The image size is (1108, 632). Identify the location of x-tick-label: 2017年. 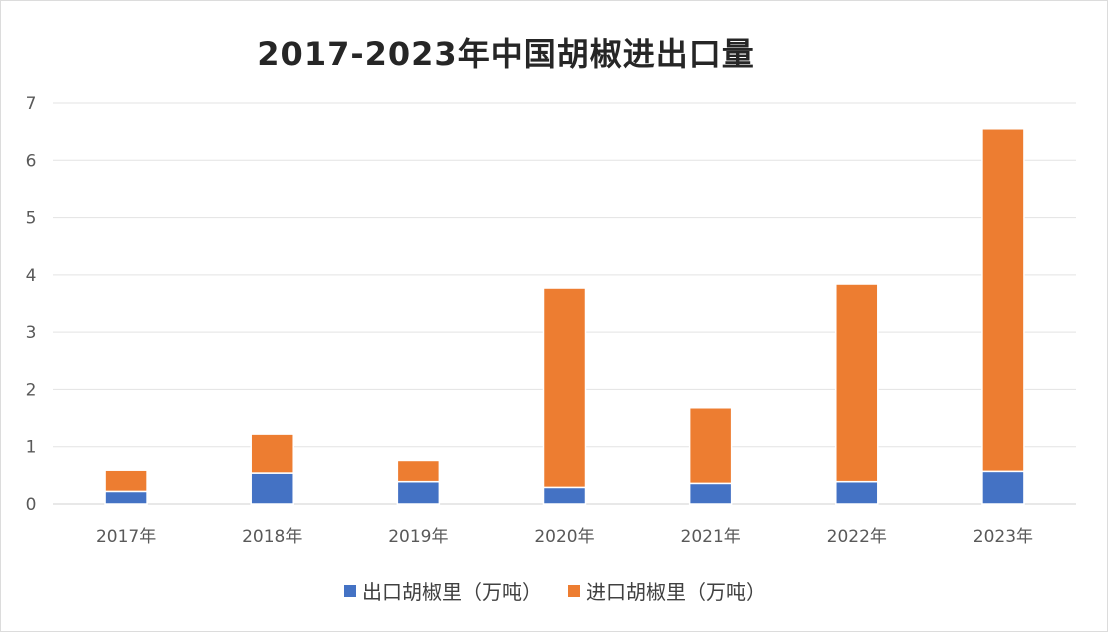
(126, 537).